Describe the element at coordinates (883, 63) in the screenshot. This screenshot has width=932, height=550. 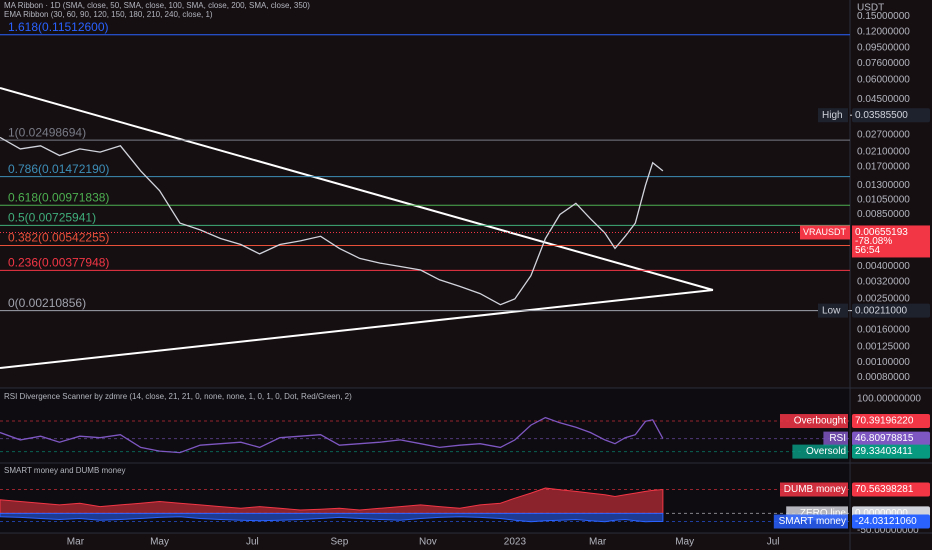
I see `y-tick-label: 0.07600000` at that location.